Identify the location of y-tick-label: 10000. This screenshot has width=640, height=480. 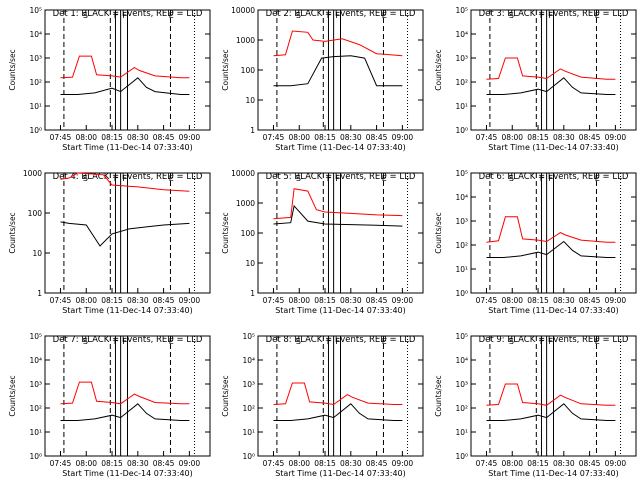
(243, 10).